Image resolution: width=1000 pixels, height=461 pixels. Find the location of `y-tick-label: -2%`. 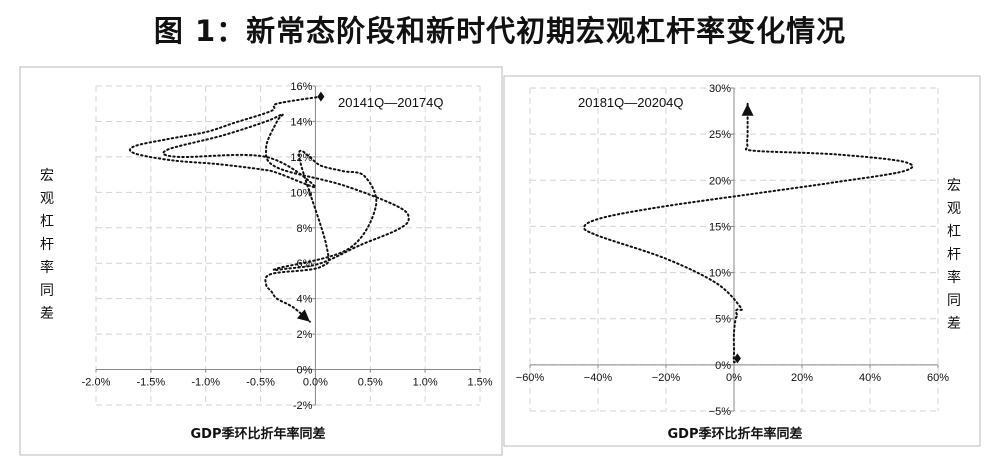

y-tick-label: -2% is located at coordinates (303, 406).